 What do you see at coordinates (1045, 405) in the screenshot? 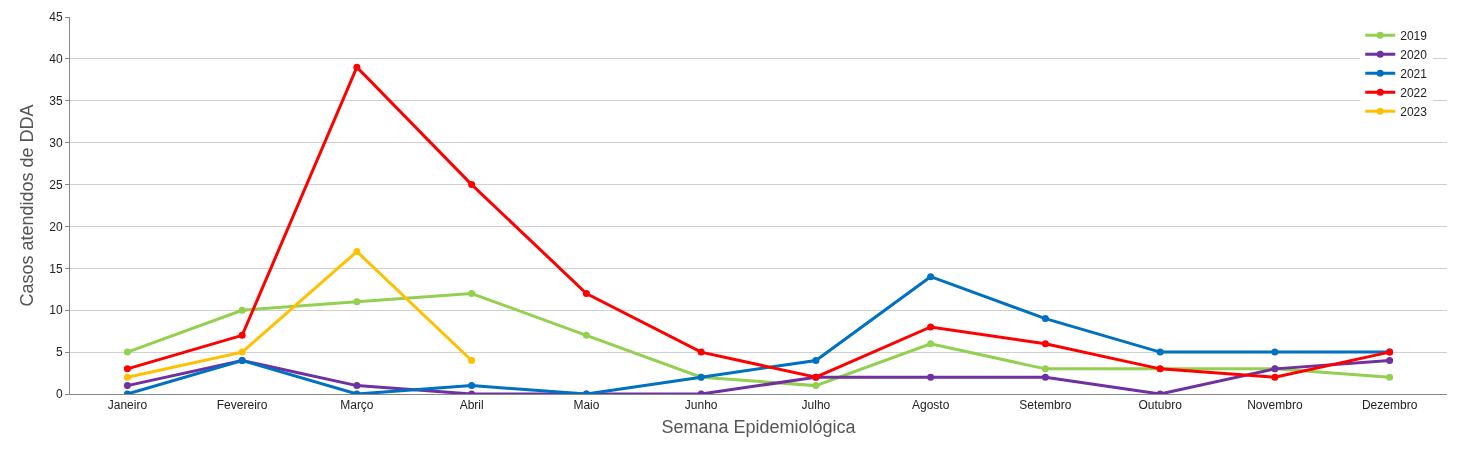
I see `x-tick-label: Setembro` at bounding box center [1045, 405].